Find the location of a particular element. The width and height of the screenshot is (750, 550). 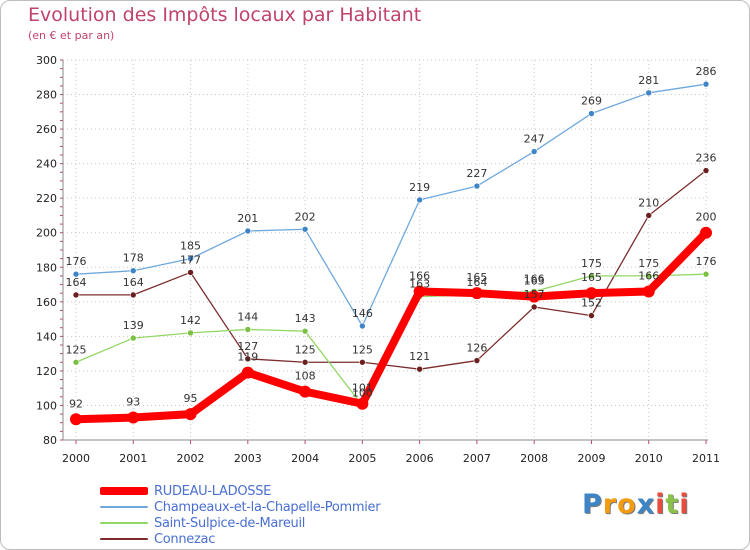

data-label: 126 is located at coordinates (476, 348).